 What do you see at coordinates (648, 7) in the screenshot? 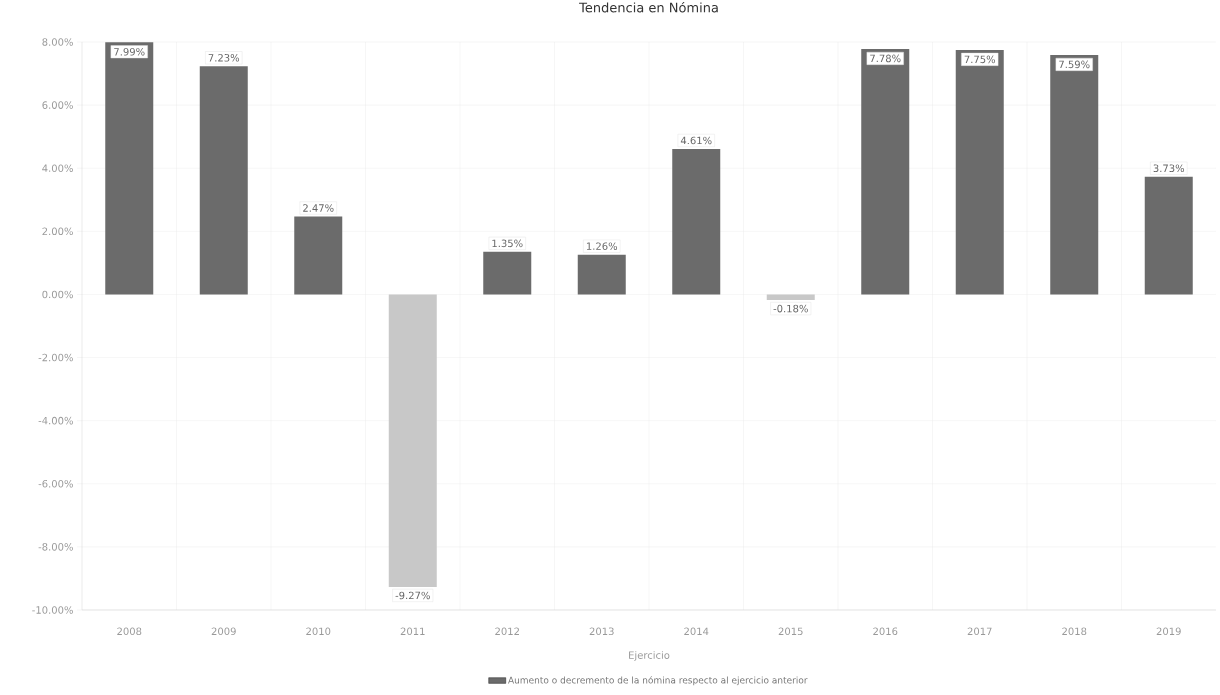
I see `chart-title: Tendencia en Nómina` at bounding box center [648, 7].